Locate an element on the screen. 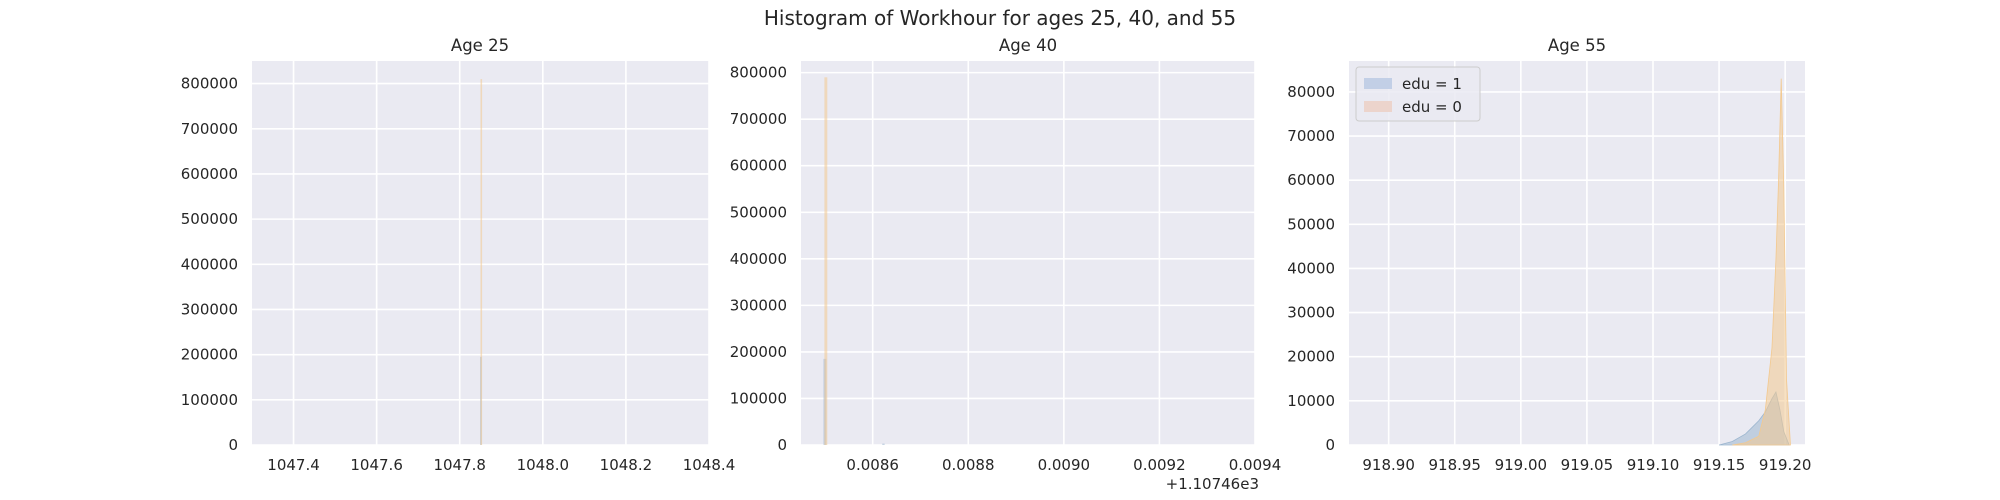 The height and width of the screenshot is (500, 2000). panel-title-age-25: Age 25 is located at coordinates (480, 45).